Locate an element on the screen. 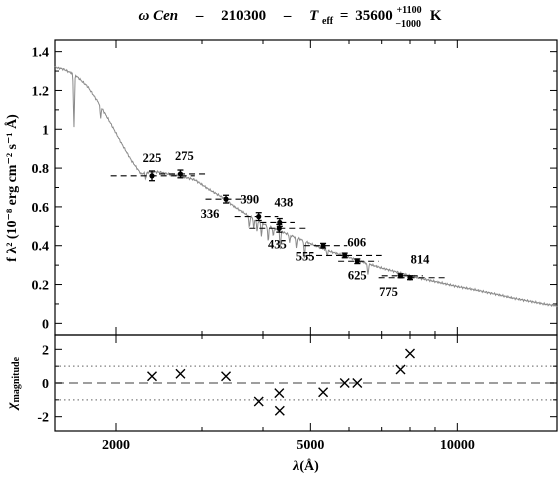 The height and width of the screenshot is (478, 560). residual-y-axis-subscript: magnitude is located at coordinates (16, 379).